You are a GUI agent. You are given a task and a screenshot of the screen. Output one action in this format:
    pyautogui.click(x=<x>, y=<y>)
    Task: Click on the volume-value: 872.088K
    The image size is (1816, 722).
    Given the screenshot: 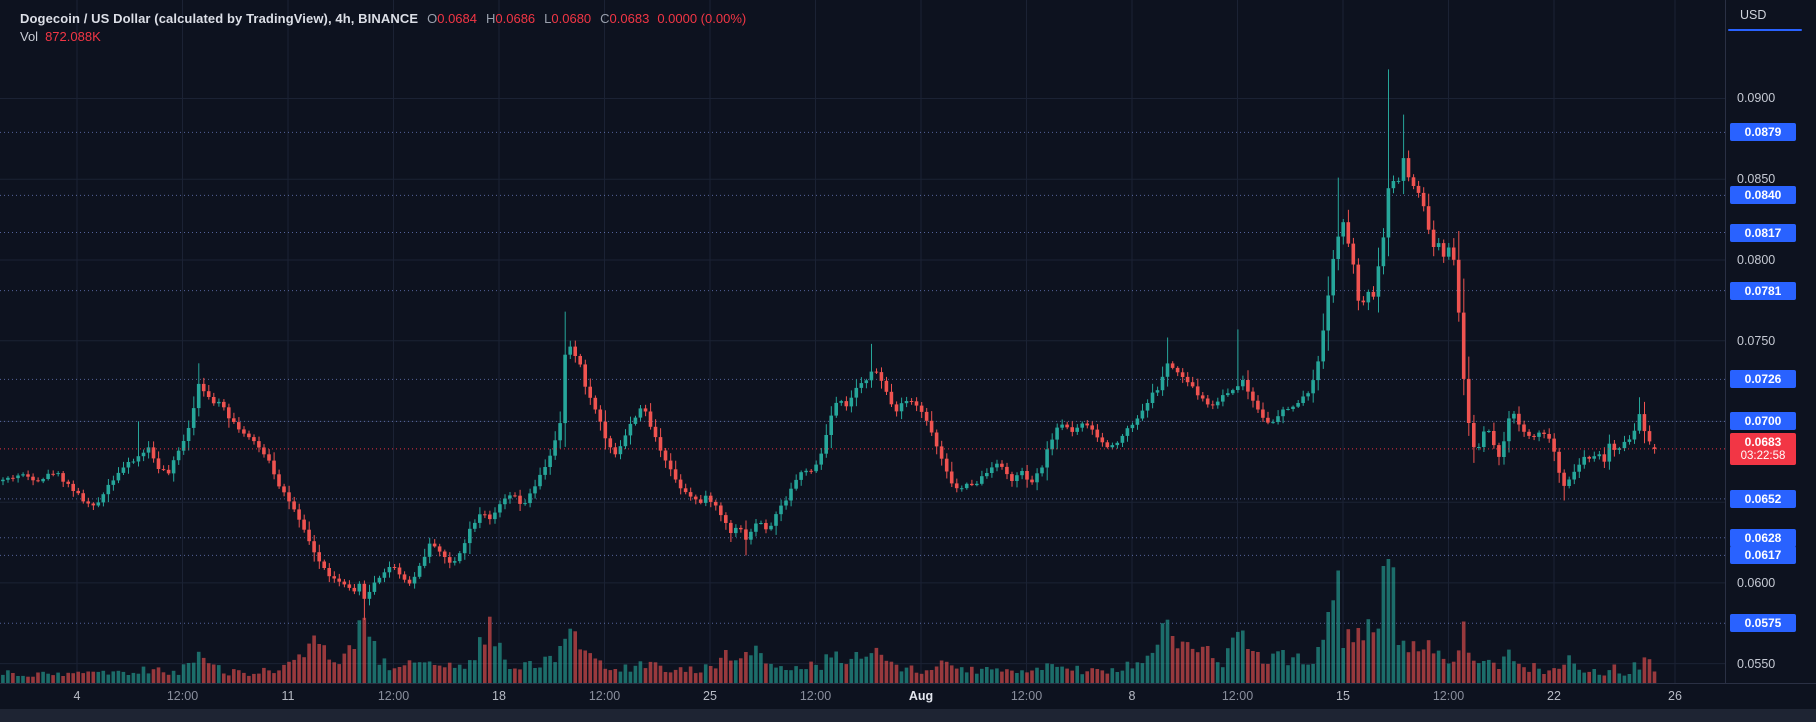 What is the action you would take?
    pyautogui.click(x=73, y=36)
    